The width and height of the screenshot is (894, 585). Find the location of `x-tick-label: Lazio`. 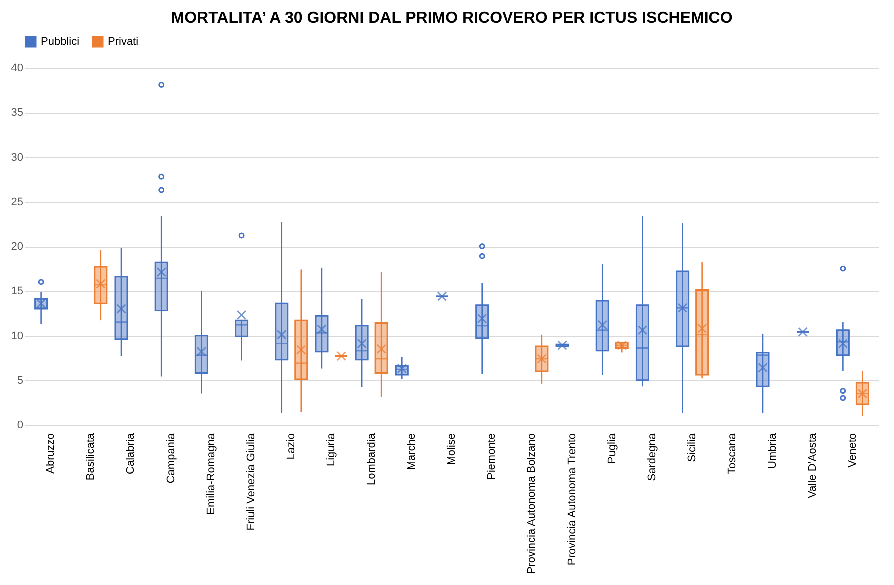

x-tick-label: Lazio is located at coordinates (292, 447).